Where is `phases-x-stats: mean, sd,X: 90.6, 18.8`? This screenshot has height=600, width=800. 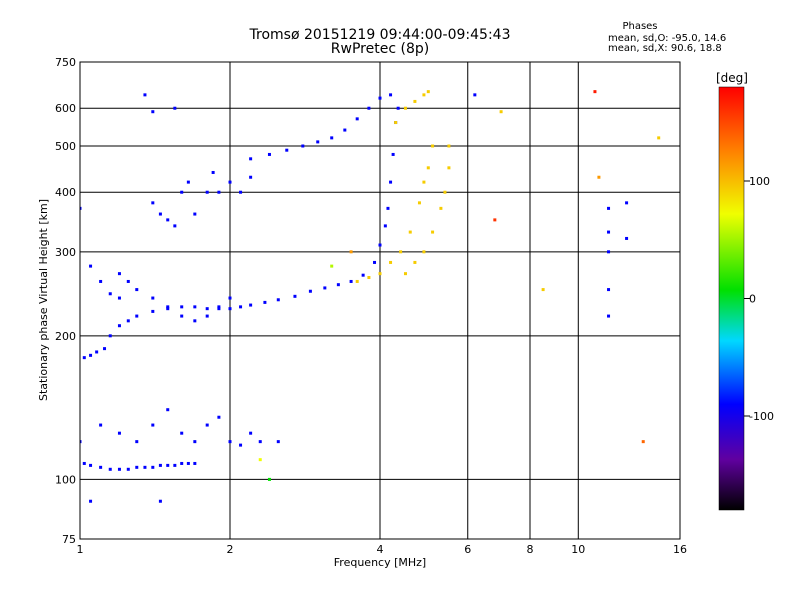
phases-x-stats: mean, sd,X: 90.6, 18.8 is located at coordinates (665, 48).